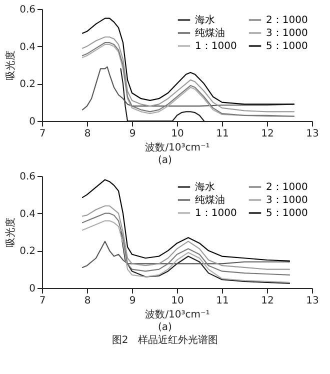 The image size is (330, 374). What do you see at coordinates (165, 340) in the screenshot?
I see `caption: 图2 样品近红外光谱图` at bounding box center [165, 340].